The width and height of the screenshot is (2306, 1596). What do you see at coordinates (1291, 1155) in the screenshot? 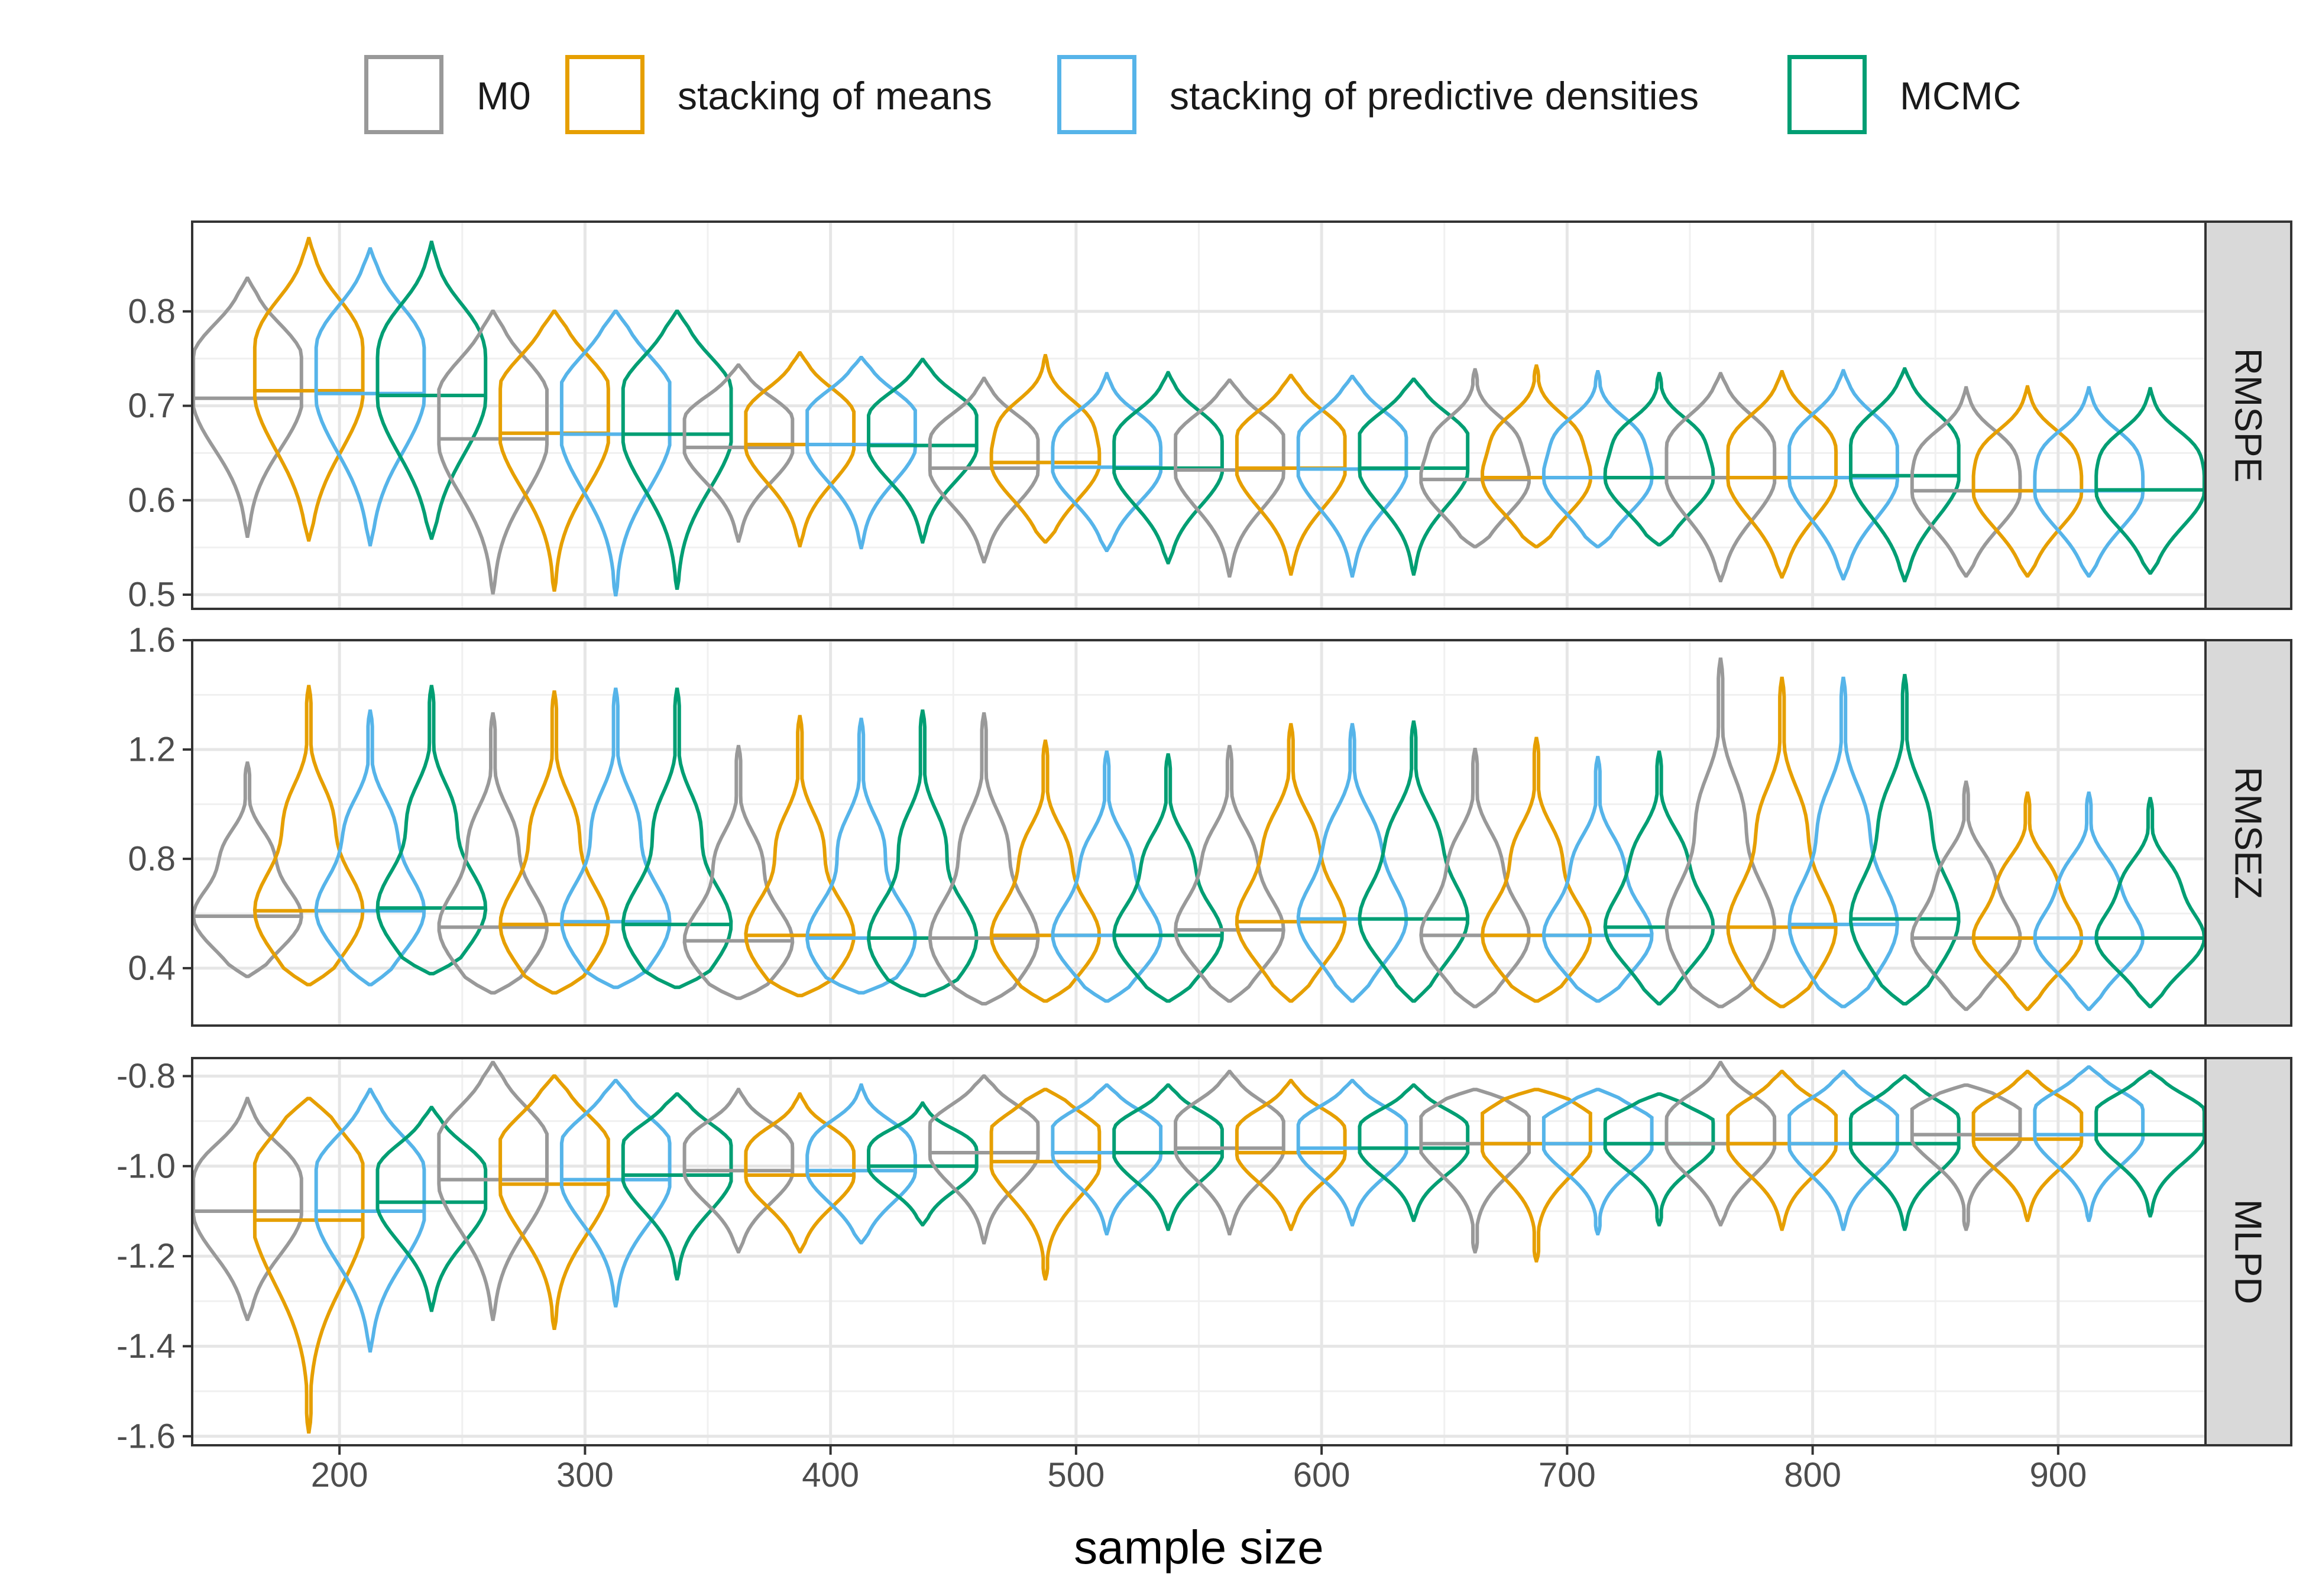
I see `violin-mlpd-600-s1` at bounding box center [1291, 1155].